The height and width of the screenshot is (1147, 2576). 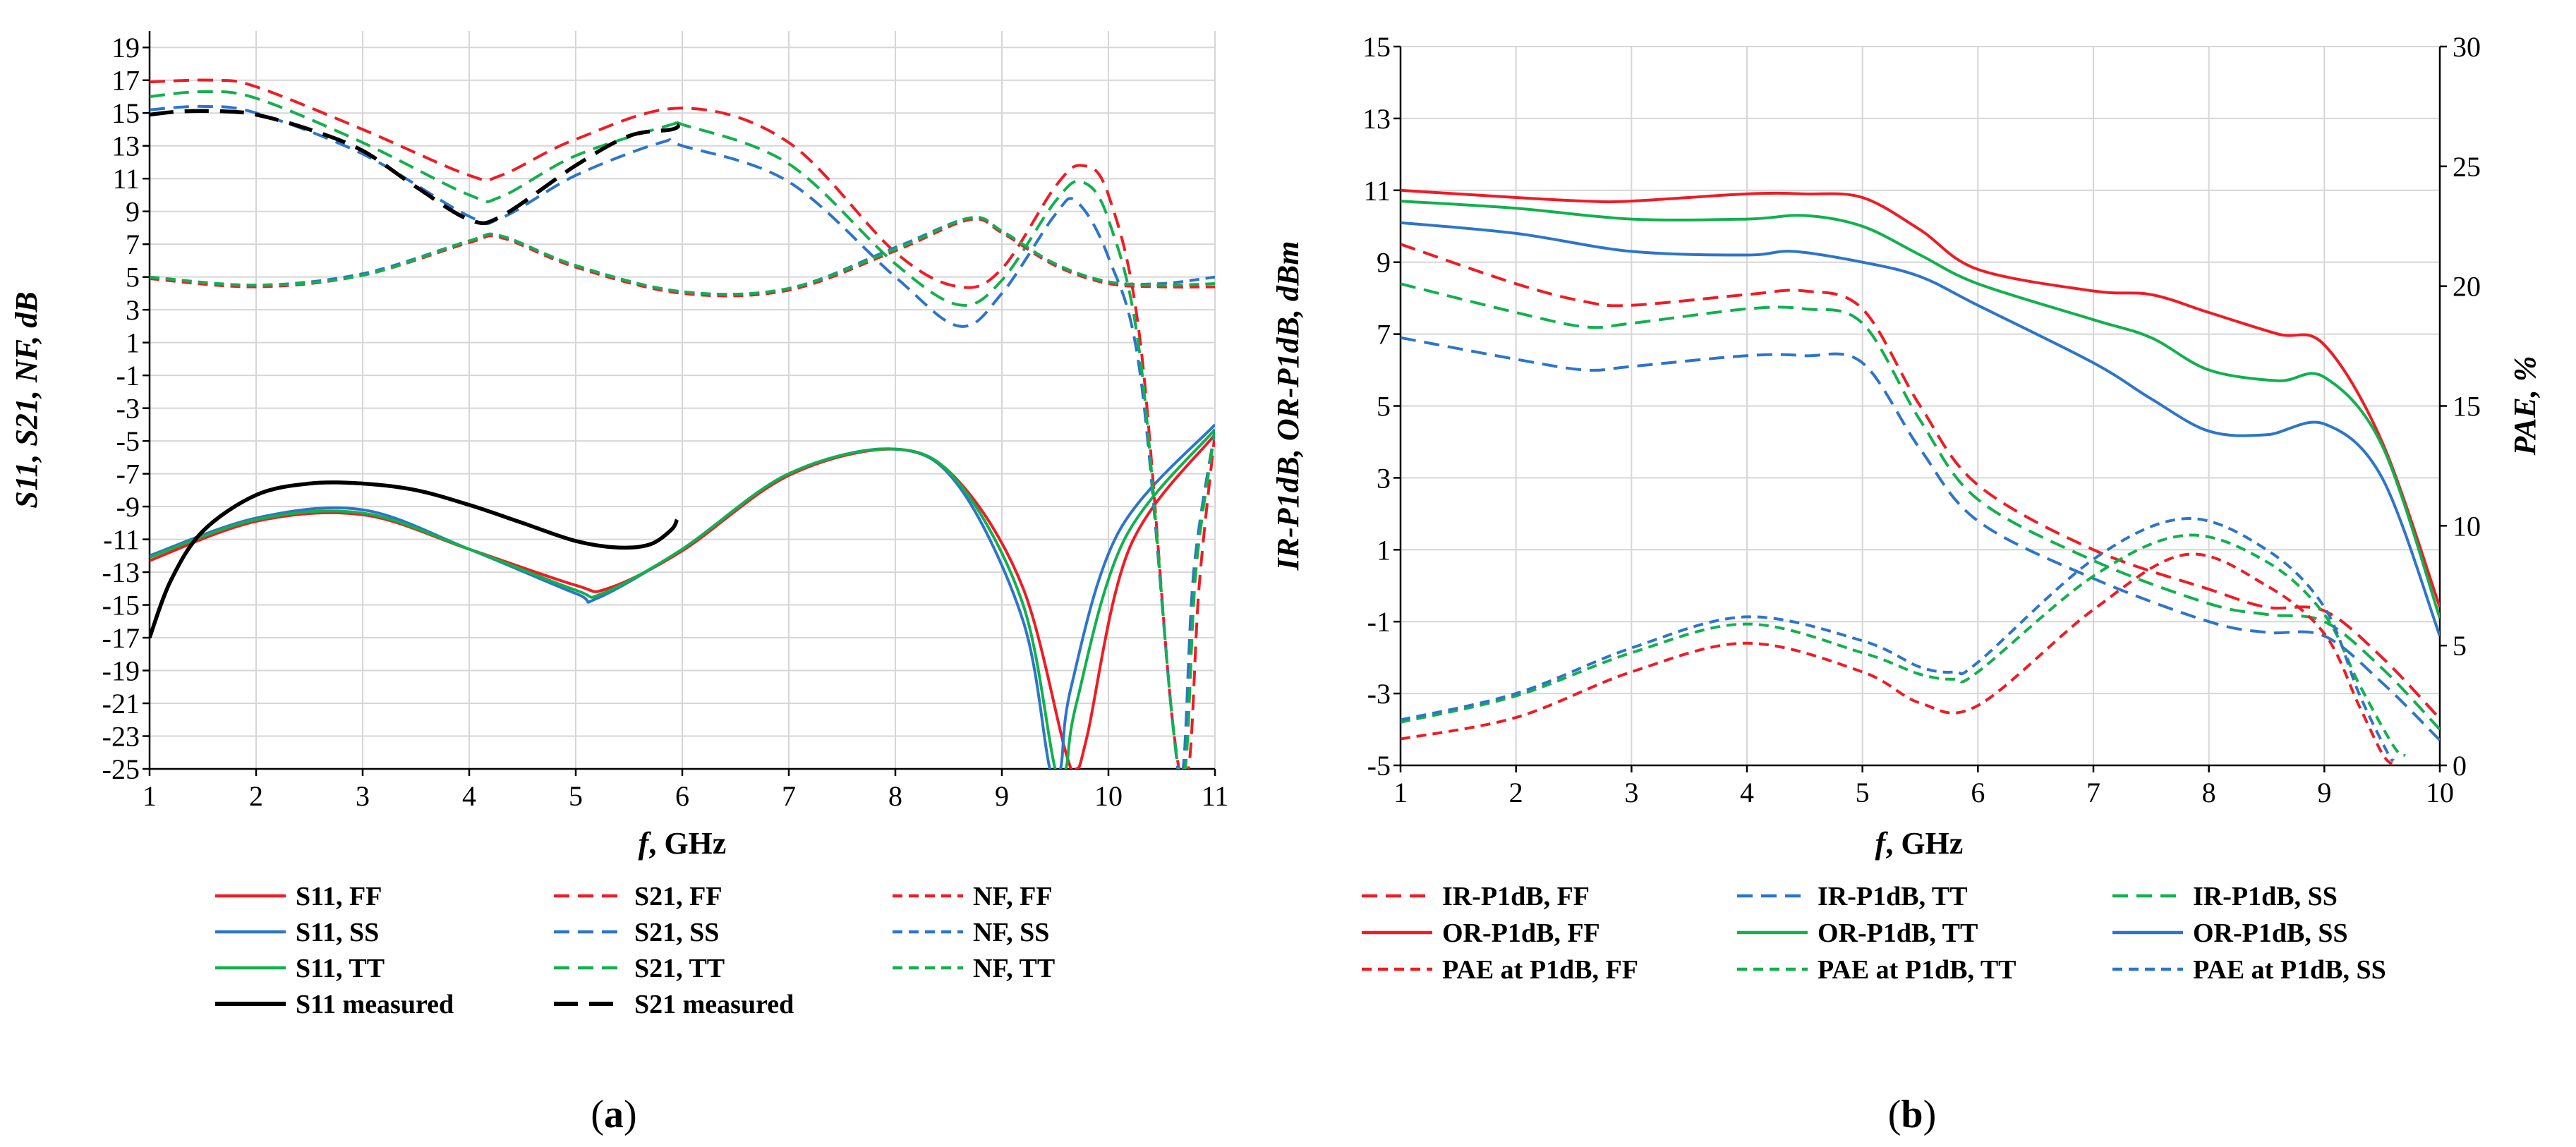 I want to click on series-line-pae-at-p1db-ff, so click(x=1898, y=658).